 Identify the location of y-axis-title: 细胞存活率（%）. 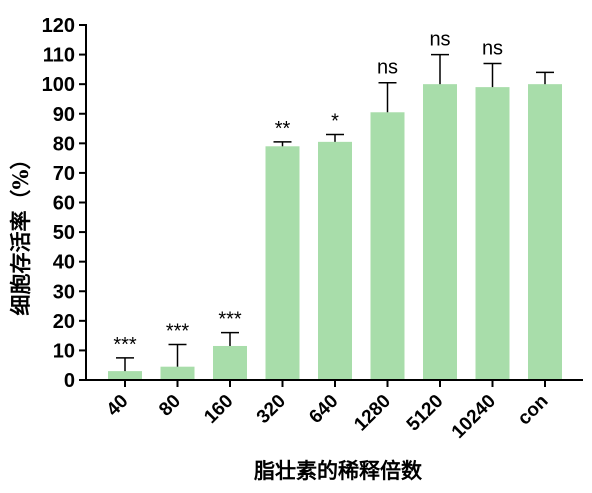
(20, 232).